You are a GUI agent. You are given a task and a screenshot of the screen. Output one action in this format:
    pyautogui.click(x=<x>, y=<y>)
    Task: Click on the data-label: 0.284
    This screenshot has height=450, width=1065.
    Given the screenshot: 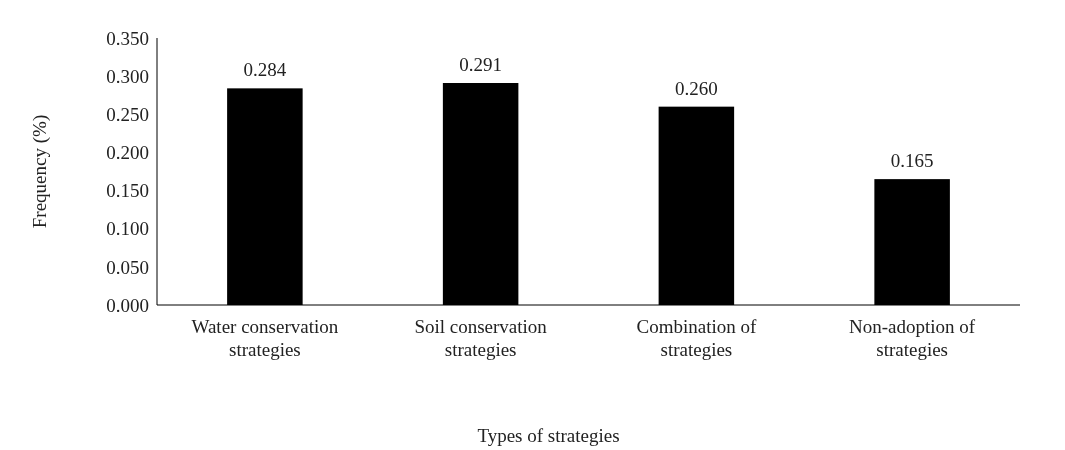 What is the action you would take?
    pyautogui.click(x=265, y=70)
    